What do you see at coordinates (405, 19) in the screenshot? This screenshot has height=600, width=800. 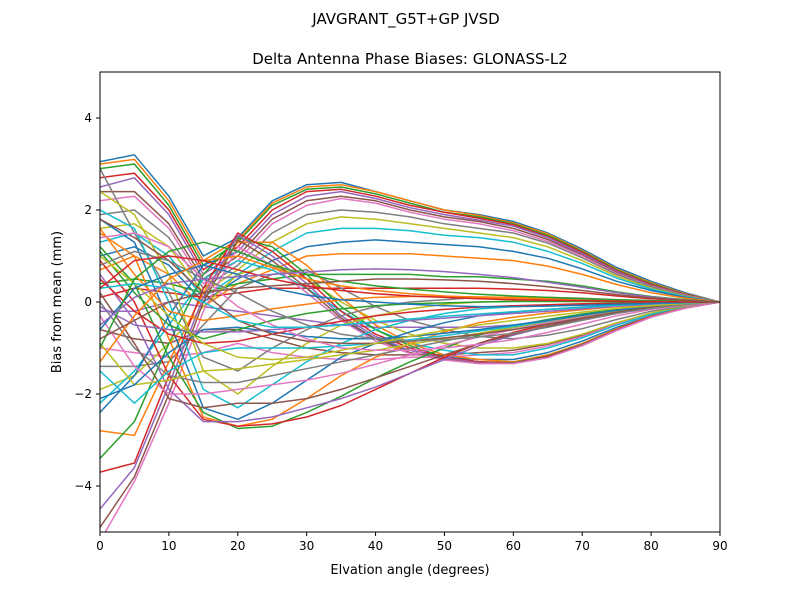 I see `chart-suptitle: JAVGRANT_G5T+GP JVSD` at bounding box center [405, 19].